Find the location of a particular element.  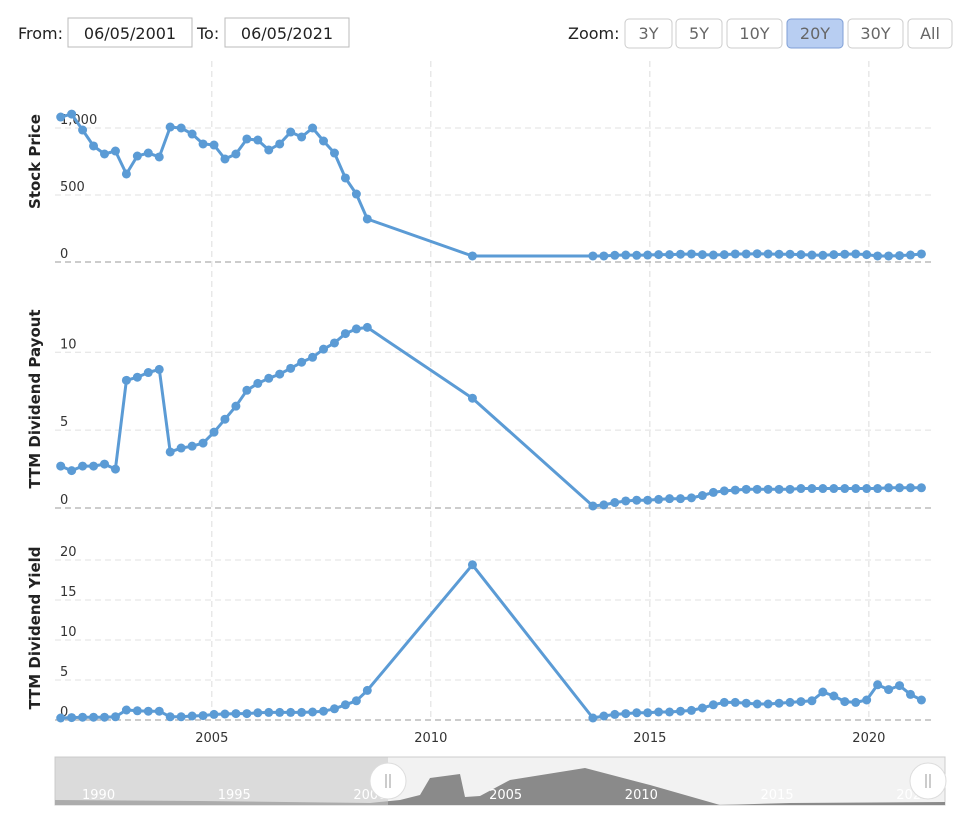

y-tick-label: 500 is located at coordinates (72, 187).